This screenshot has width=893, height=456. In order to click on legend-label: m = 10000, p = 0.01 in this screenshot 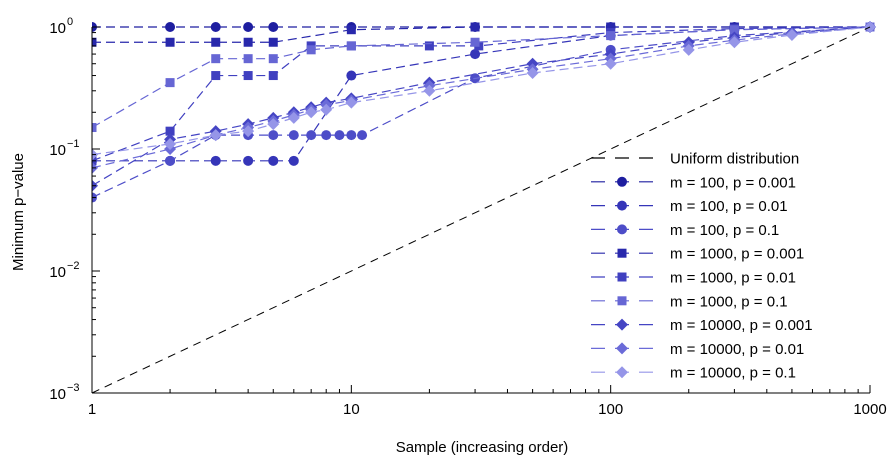, I will do `click(737, 349)`.